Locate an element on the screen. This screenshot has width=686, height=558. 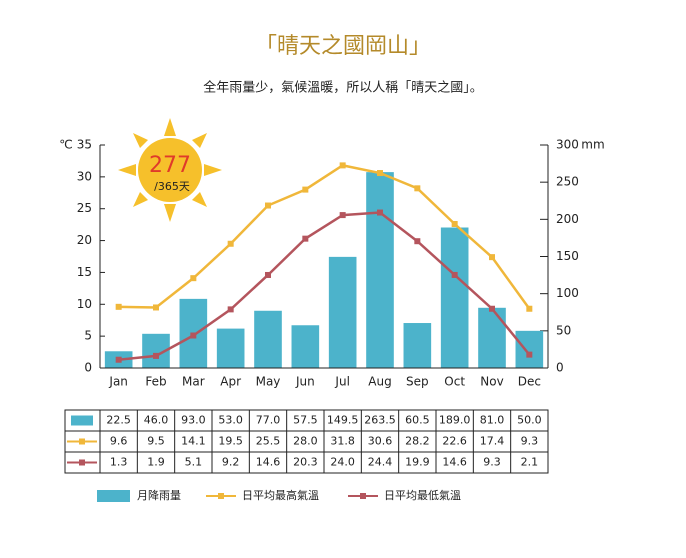
table-cell: 22.5 is located at coordinates (118, 420).